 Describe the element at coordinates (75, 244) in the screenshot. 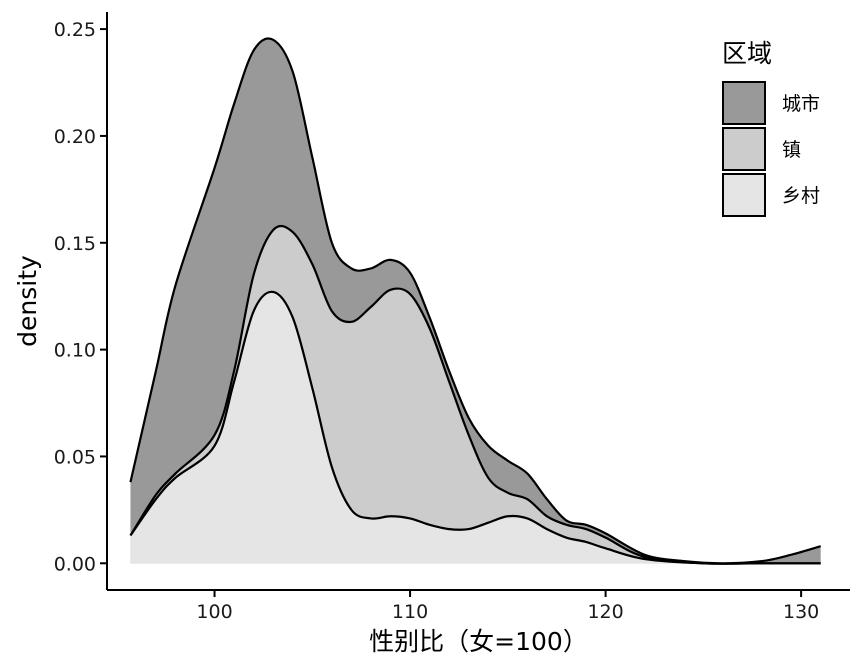

I see `y-tick-label: 0.15` at that location.